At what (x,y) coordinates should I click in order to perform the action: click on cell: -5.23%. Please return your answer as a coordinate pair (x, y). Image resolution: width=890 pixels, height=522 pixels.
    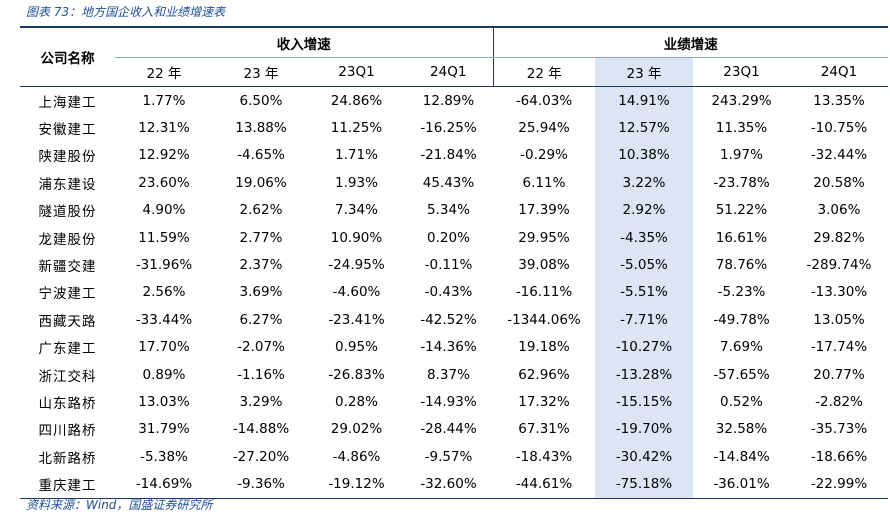
    Looking at the image, I should click on (741, 292).